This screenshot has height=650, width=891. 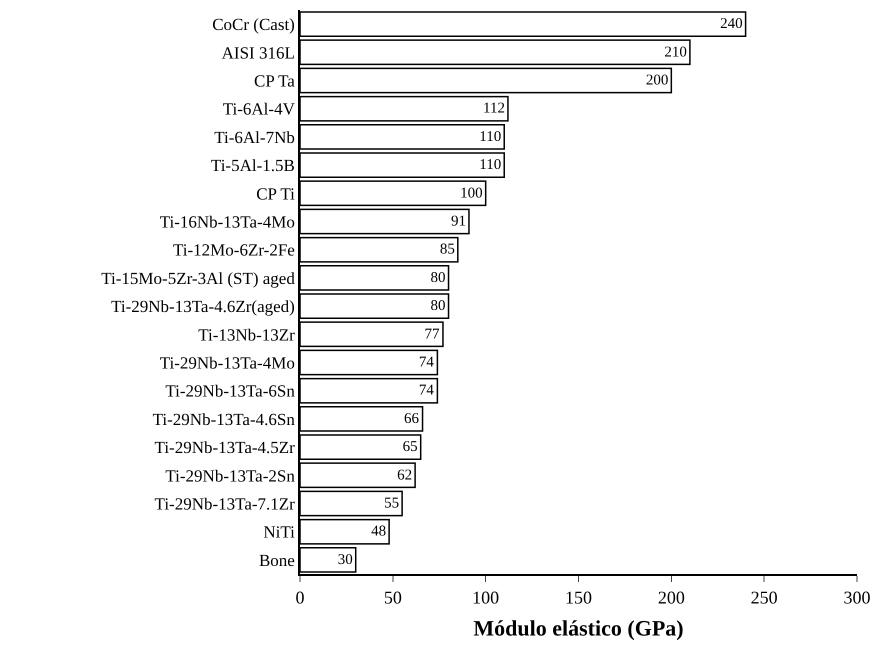 What do you see at coordinates (227, 362) in the screenshot?
I see `y-tick-label: Ti-29Nb-13Ta-4Mo` at bounding box center [227, 362].